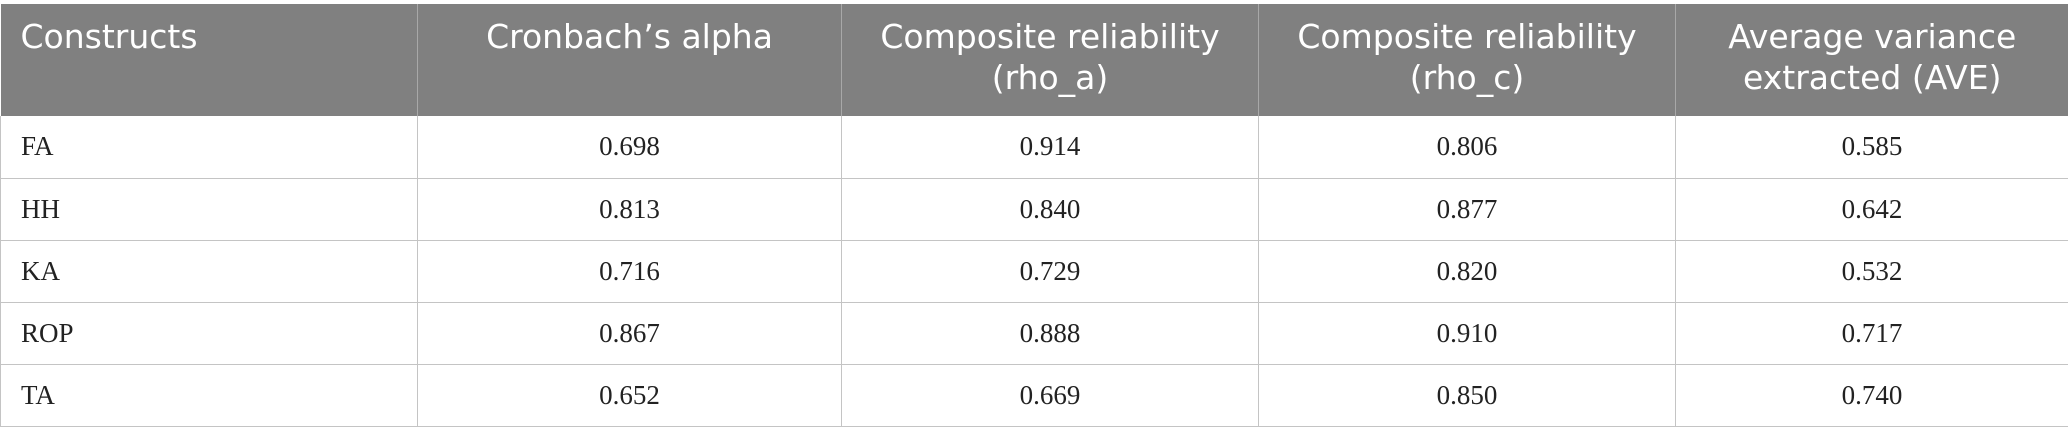  What do you see at coordinates (209, 395) in the screenshot?
I see `row-label: TA` at bounding box center [209, 395].